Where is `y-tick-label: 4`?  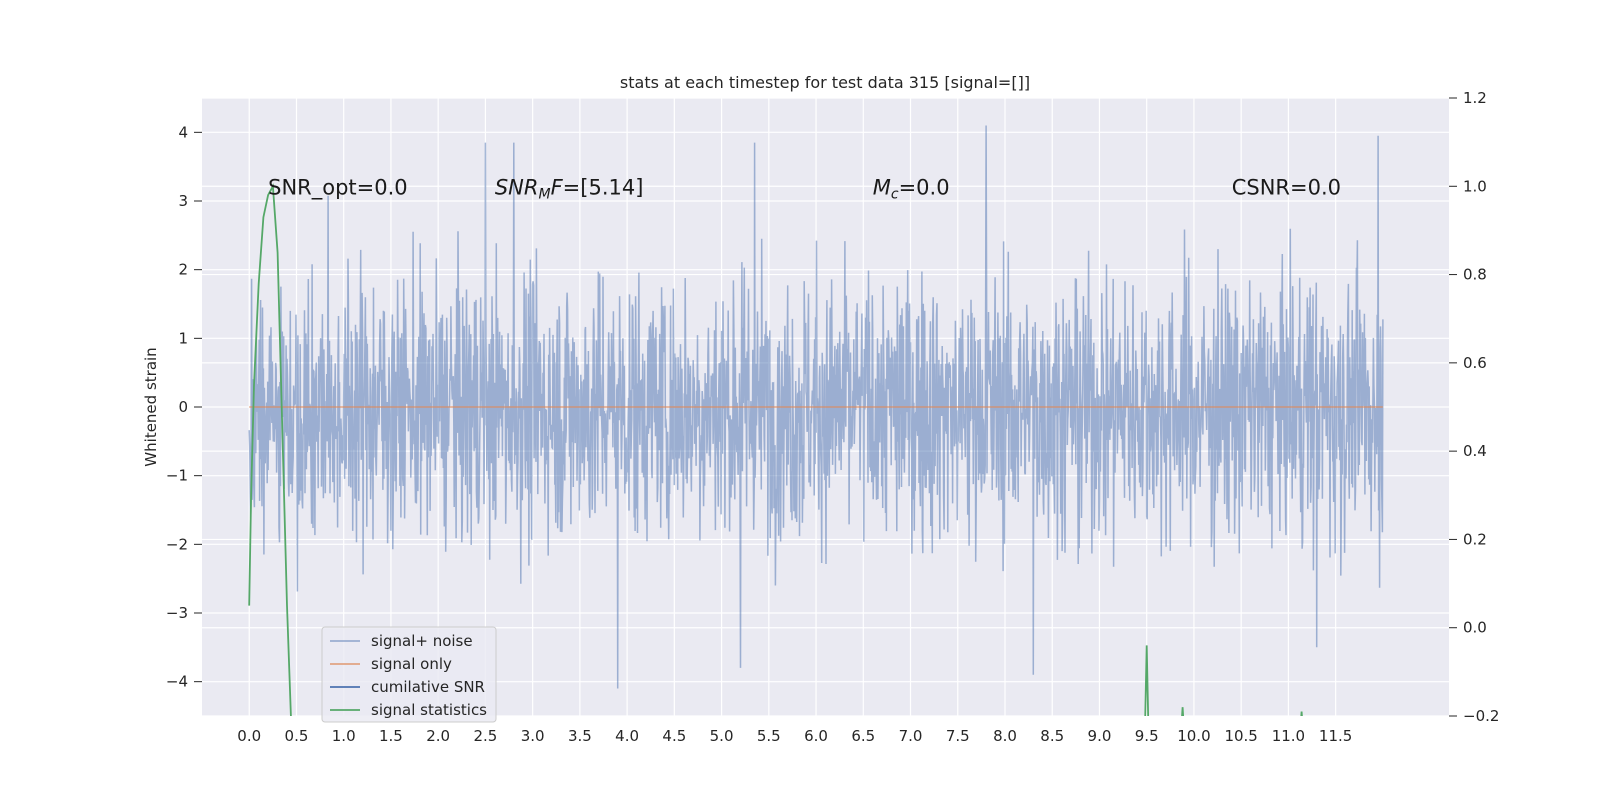
y-tick-label: 4 is located at coordinates (183, 132).